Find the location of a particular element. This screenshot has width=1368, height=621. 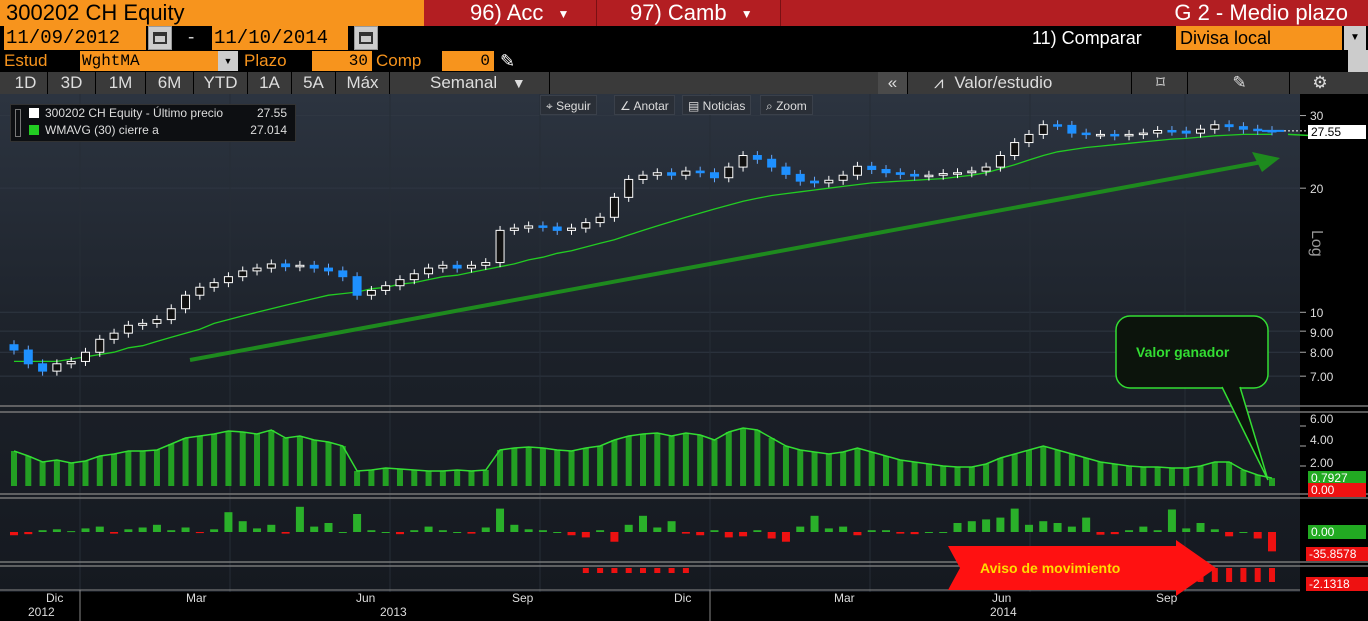

compare-currency-select: Divisa local is located at coordinates (1259, 38).